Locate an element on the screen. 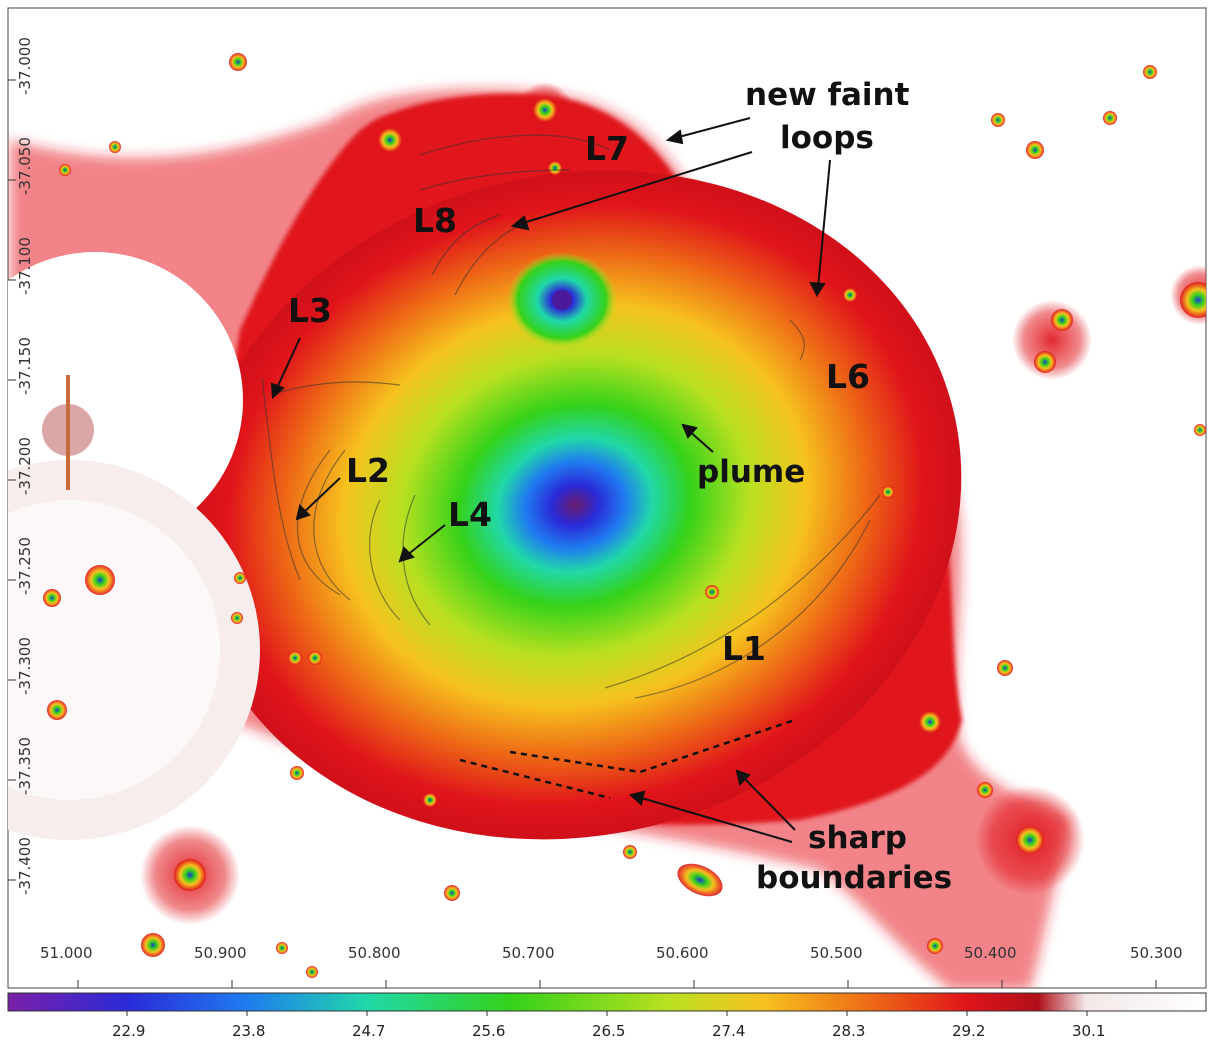 The image size is (1214, 1043). label-L3: L3 is located at coordinates (310, 310).